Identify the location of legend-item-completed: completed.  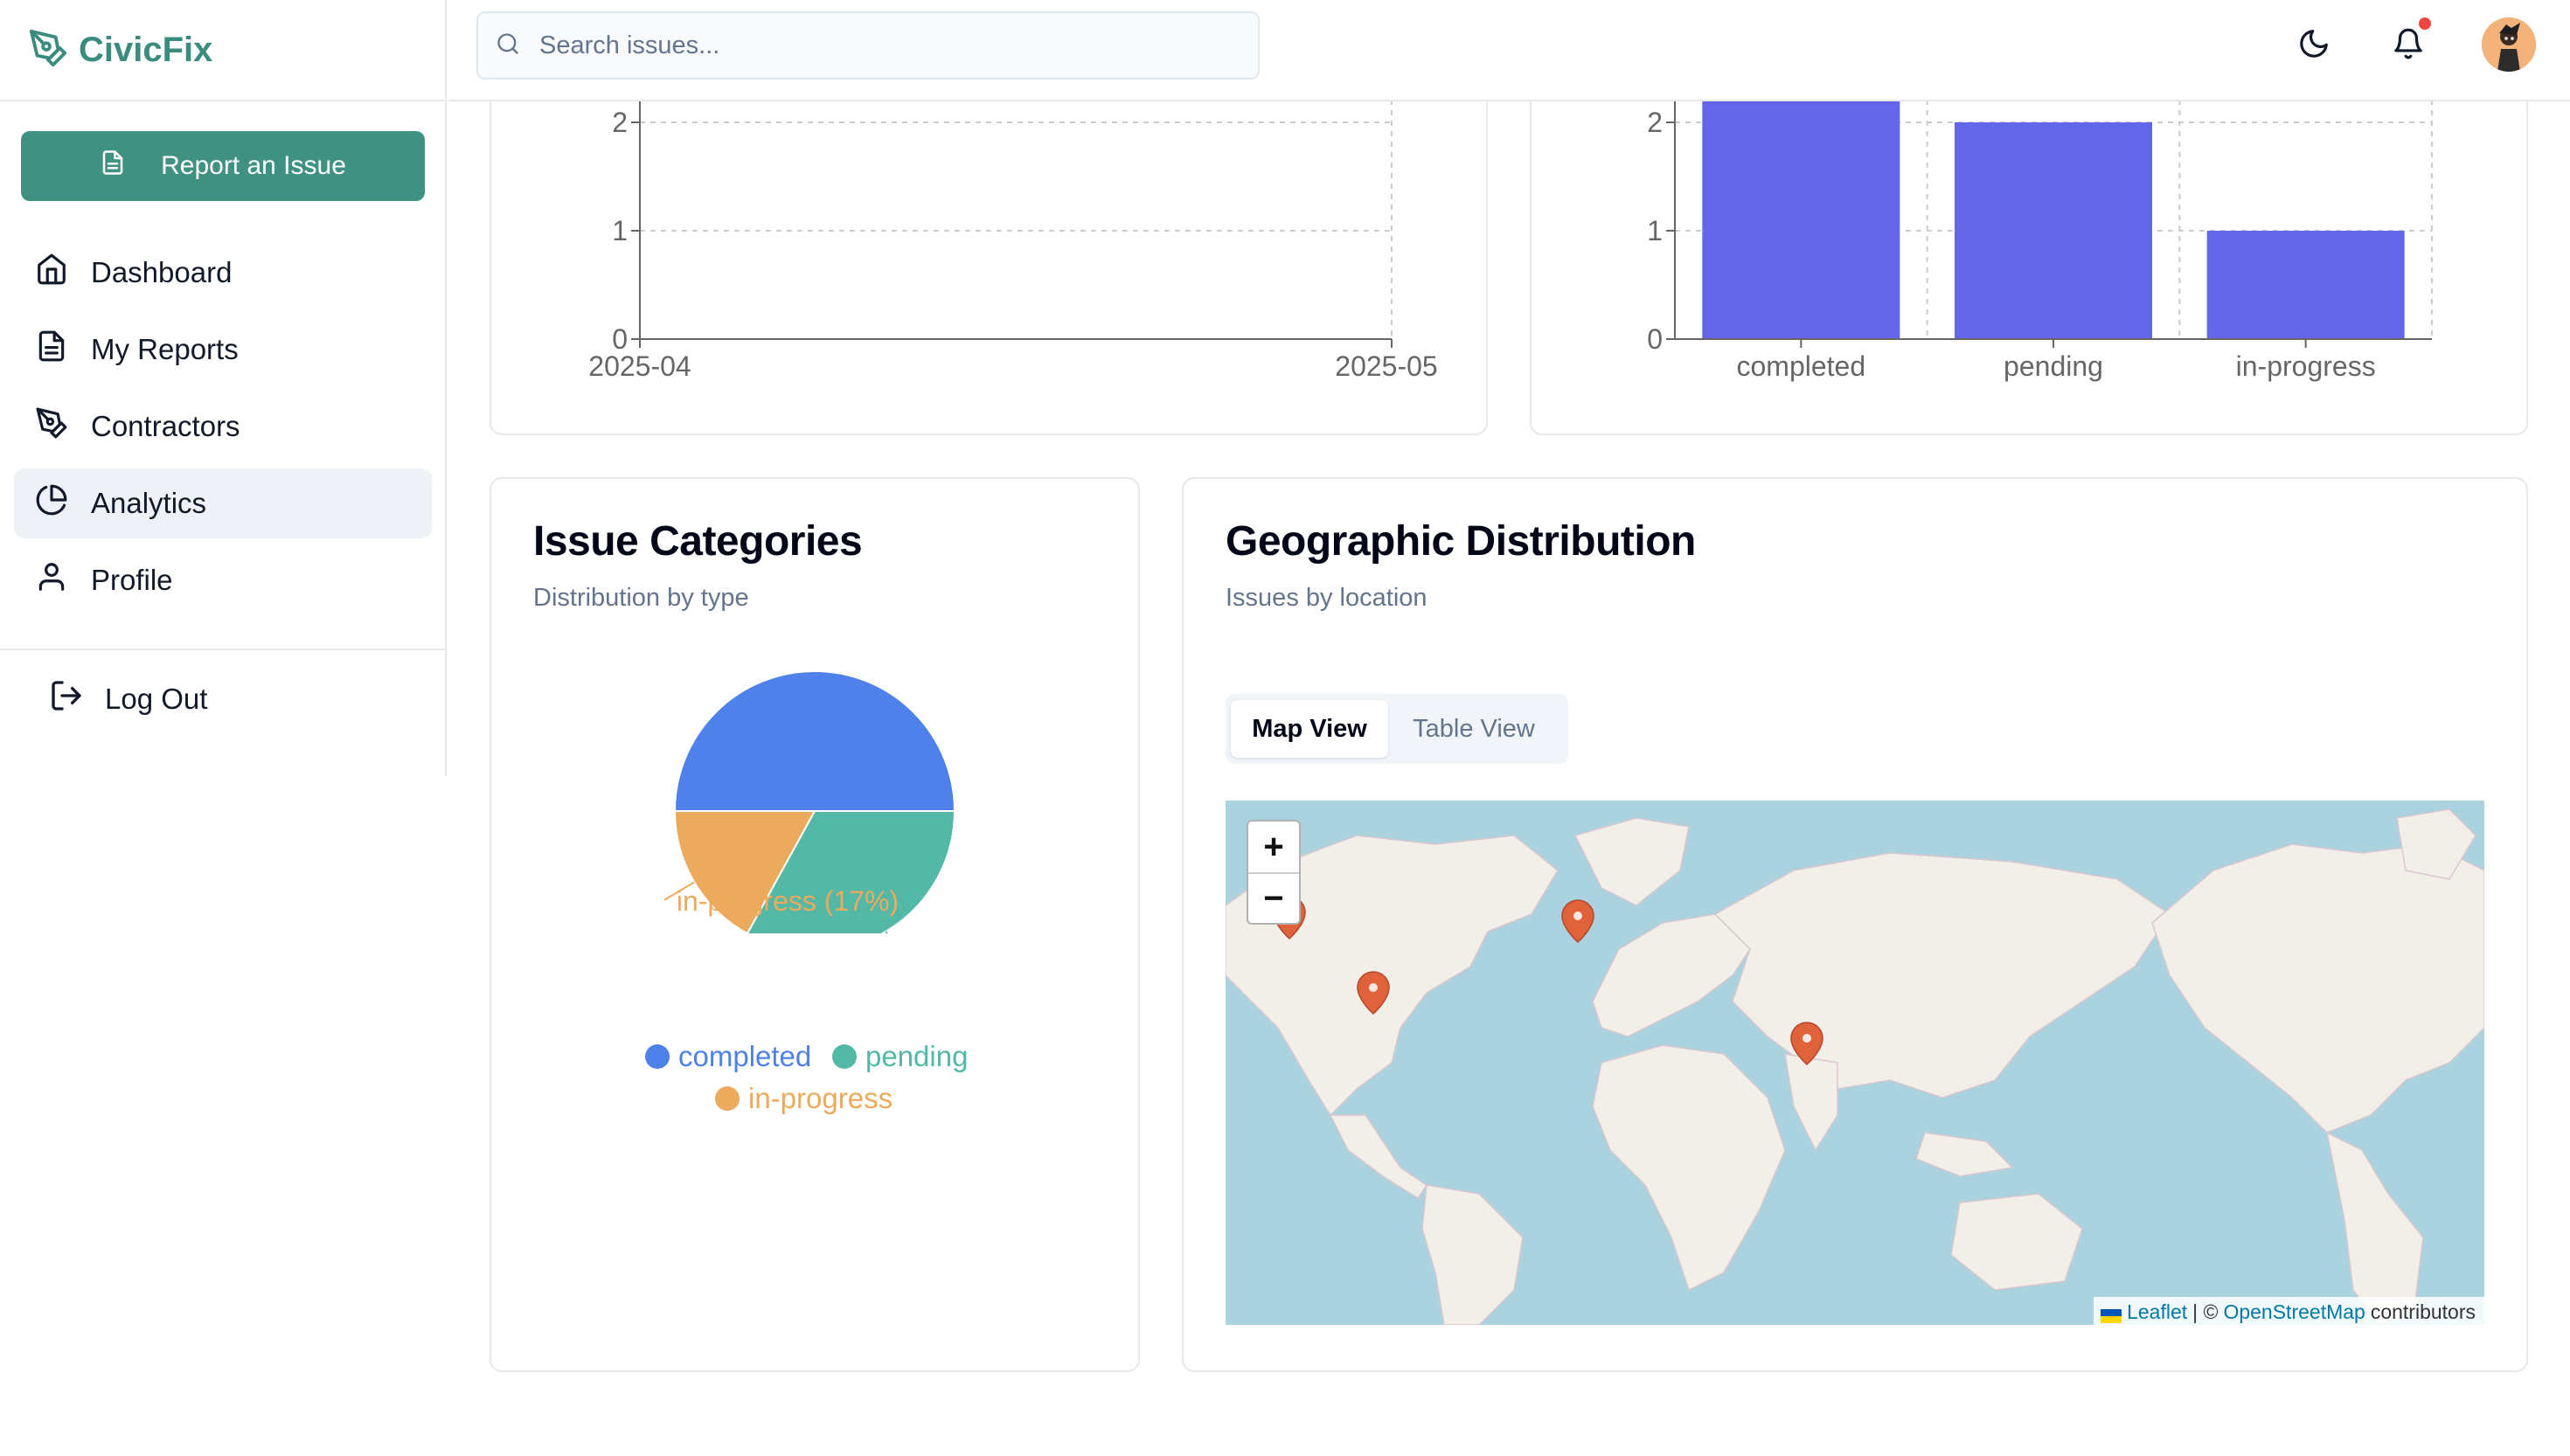
(728, 1056).